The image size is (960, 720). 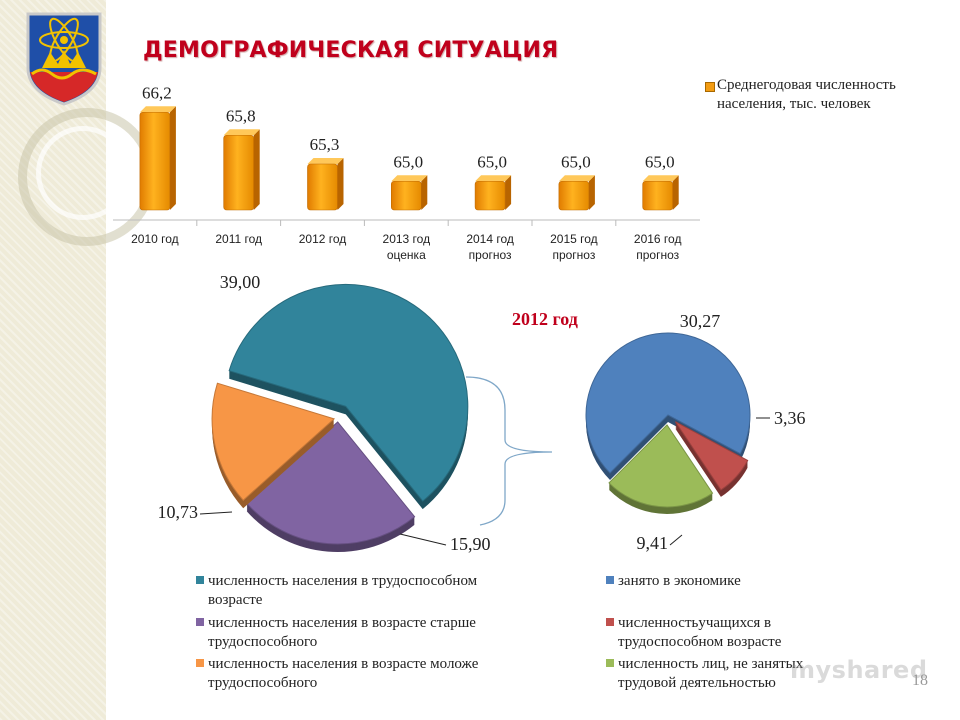 I want to click on pie-value-label: 39,00, so click(x=240, y=282).